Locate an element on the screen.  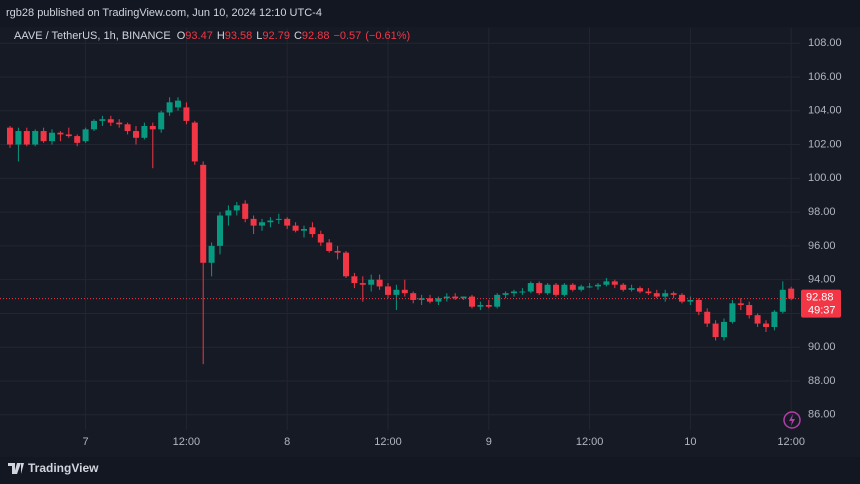
y-tick-label: 100.00 is located at coordinates (825, 178).